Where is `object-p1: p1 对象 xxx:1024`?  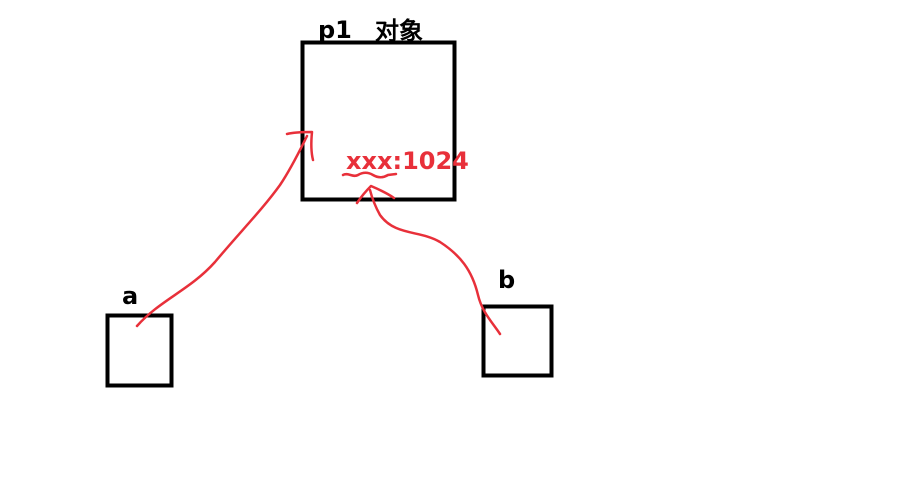
object-p1: p1 对象 xxx:1024 is located at coordinates (384, 109).